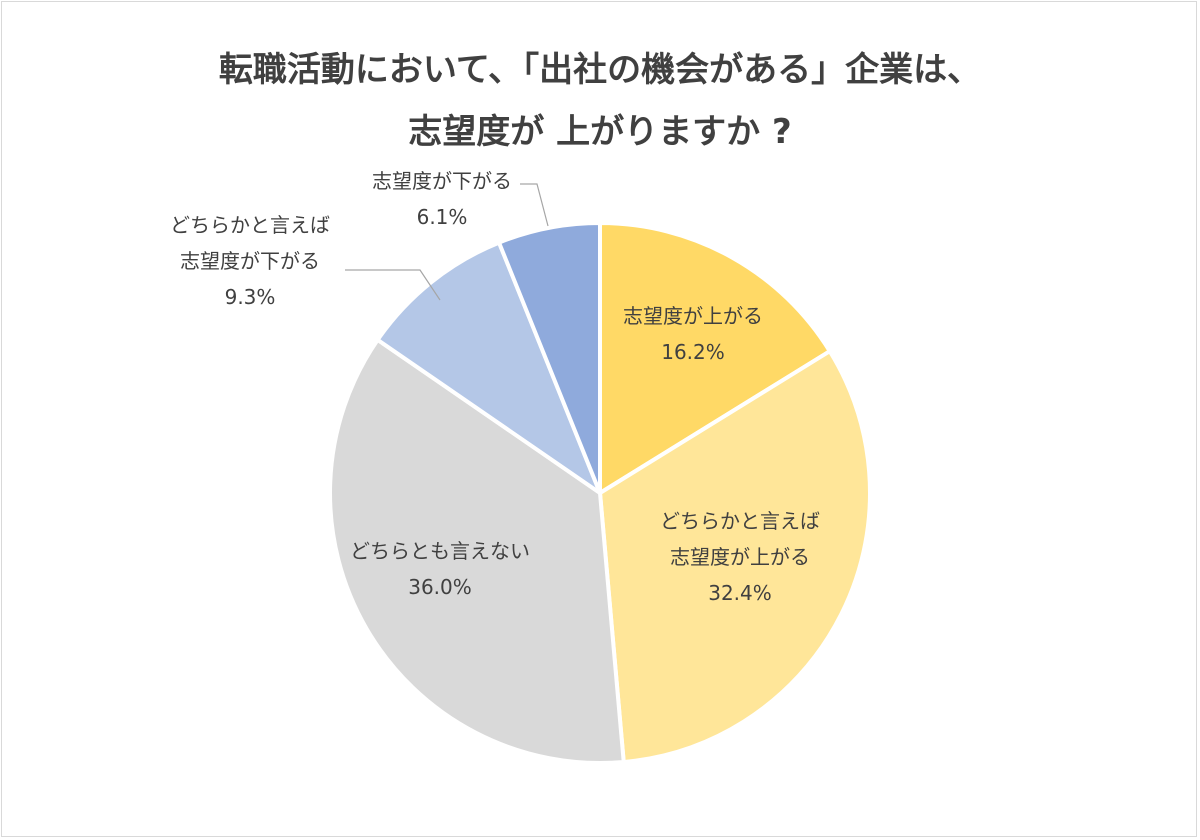  What do you see at coordinates (600, 132) in the screenshot?
I see `chart-title-line-2: 志望度が 上がりますか ?` at bounding box center [600, 132].